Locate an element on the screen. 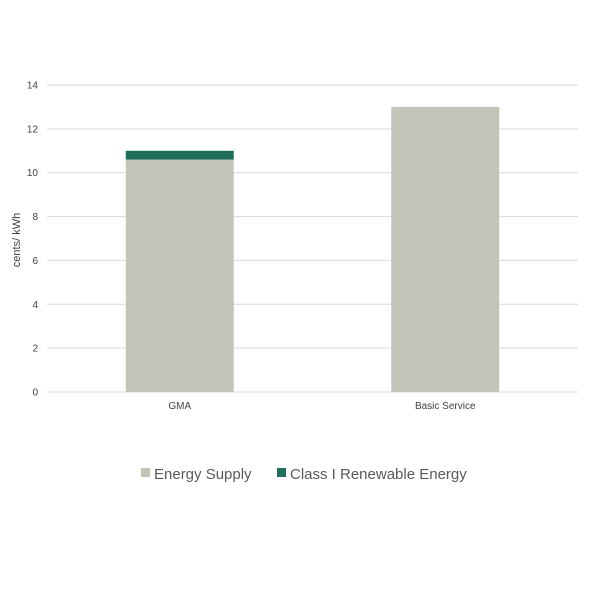 This screenshot has height=600, width=600. x-tick-labels: GMA Basic Service is located at coordinates (322, 406).